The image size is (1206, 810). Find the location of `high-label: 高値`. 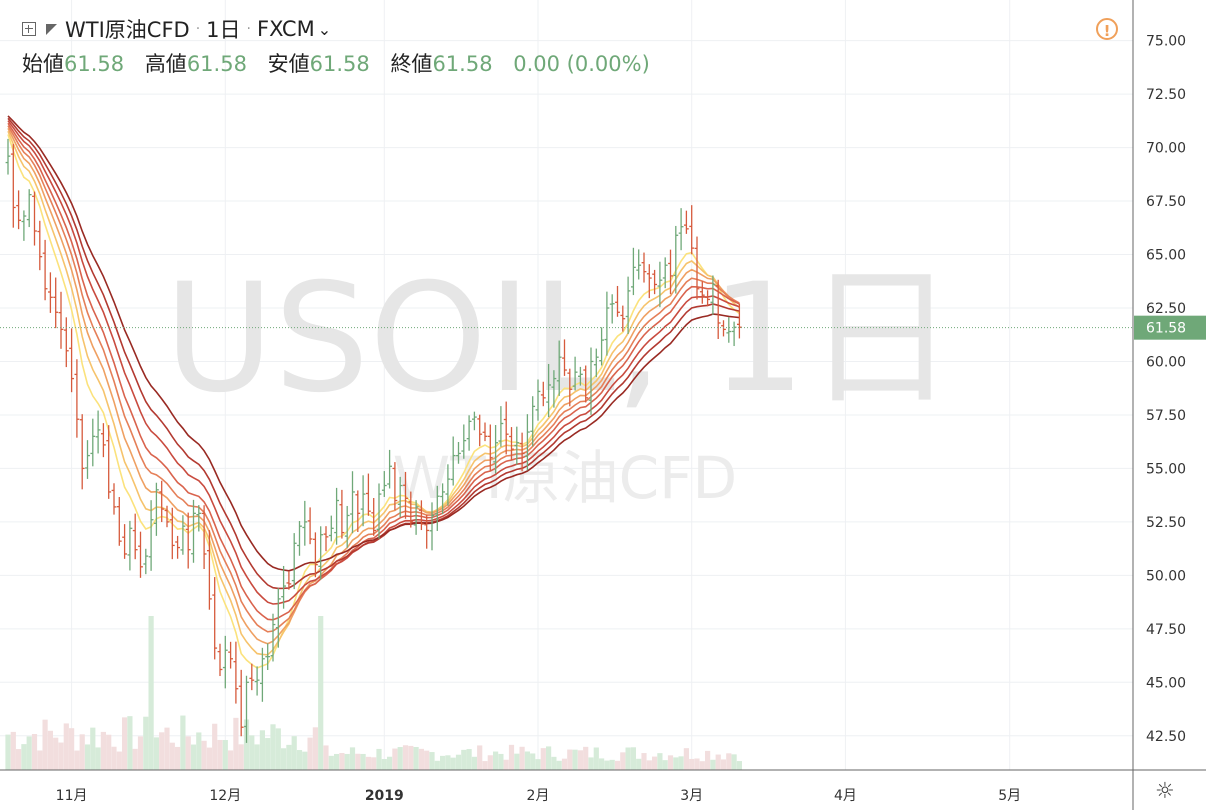

high-label: 高値 is located at coordinates (165, 64).